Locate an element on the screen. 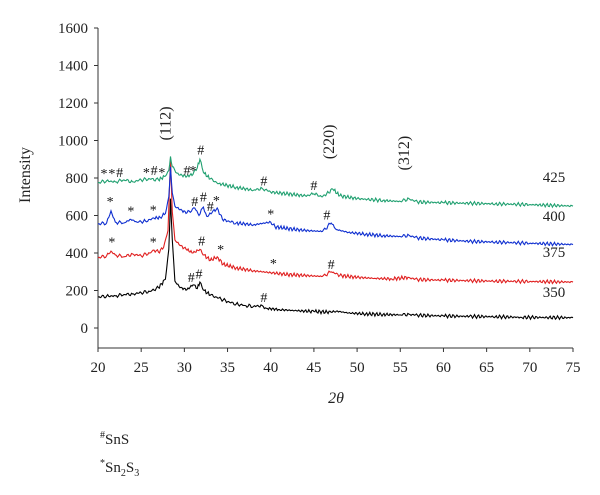 This screenshot has height=495, width=600. peak-label: (220) is located at coordinates (329, 142).